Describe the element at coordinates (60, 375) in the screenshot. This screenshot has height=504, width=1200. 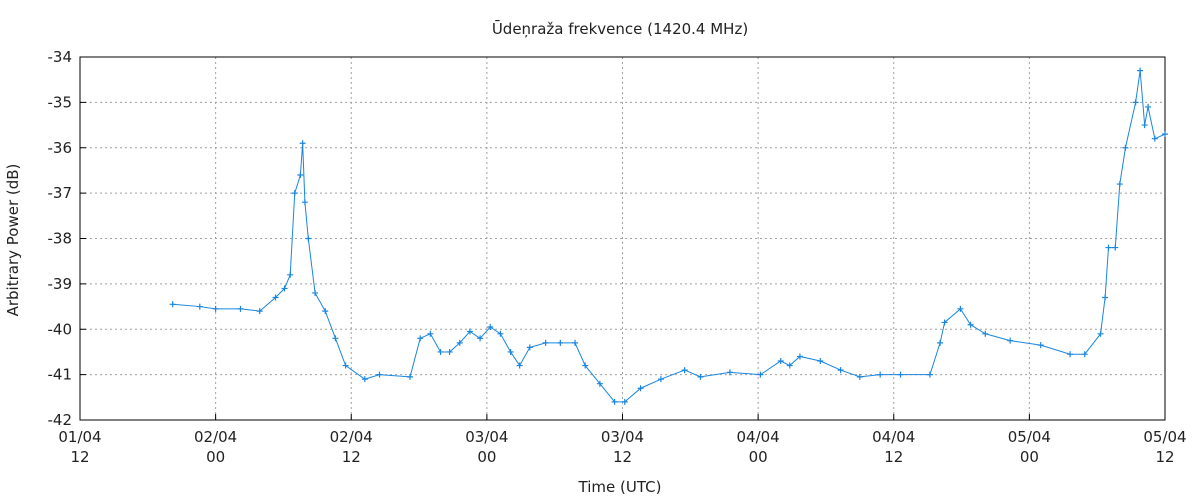
I see `y-tick-label: -41` at that location.